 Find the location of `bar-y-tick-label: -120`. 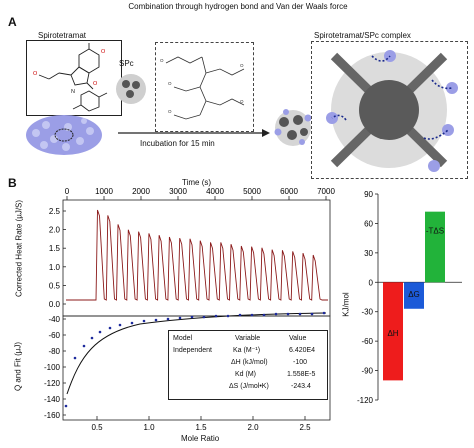

bar-y-tick-label: -120 is located at coordinates (365, 400).